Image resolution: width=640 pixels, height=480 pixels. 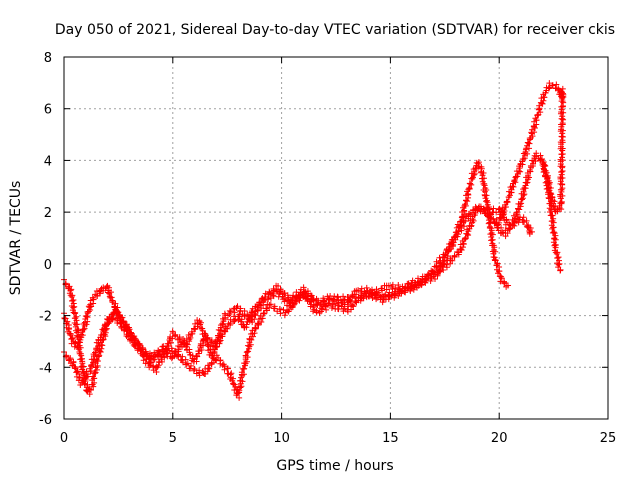 I want to click on y-tick-label: 8, so click(x=48, y=58).